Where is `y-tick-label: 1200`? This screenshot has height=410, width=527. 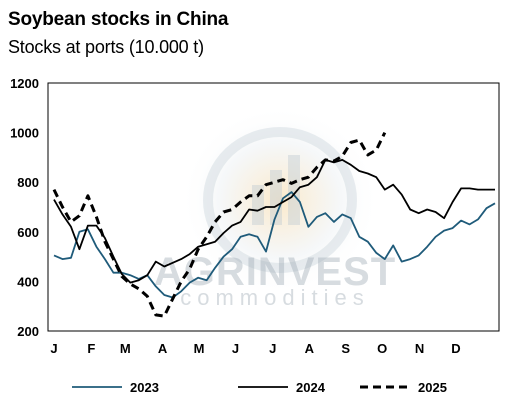
y-tick-label: 1200 is located at coordinates (24, 83).